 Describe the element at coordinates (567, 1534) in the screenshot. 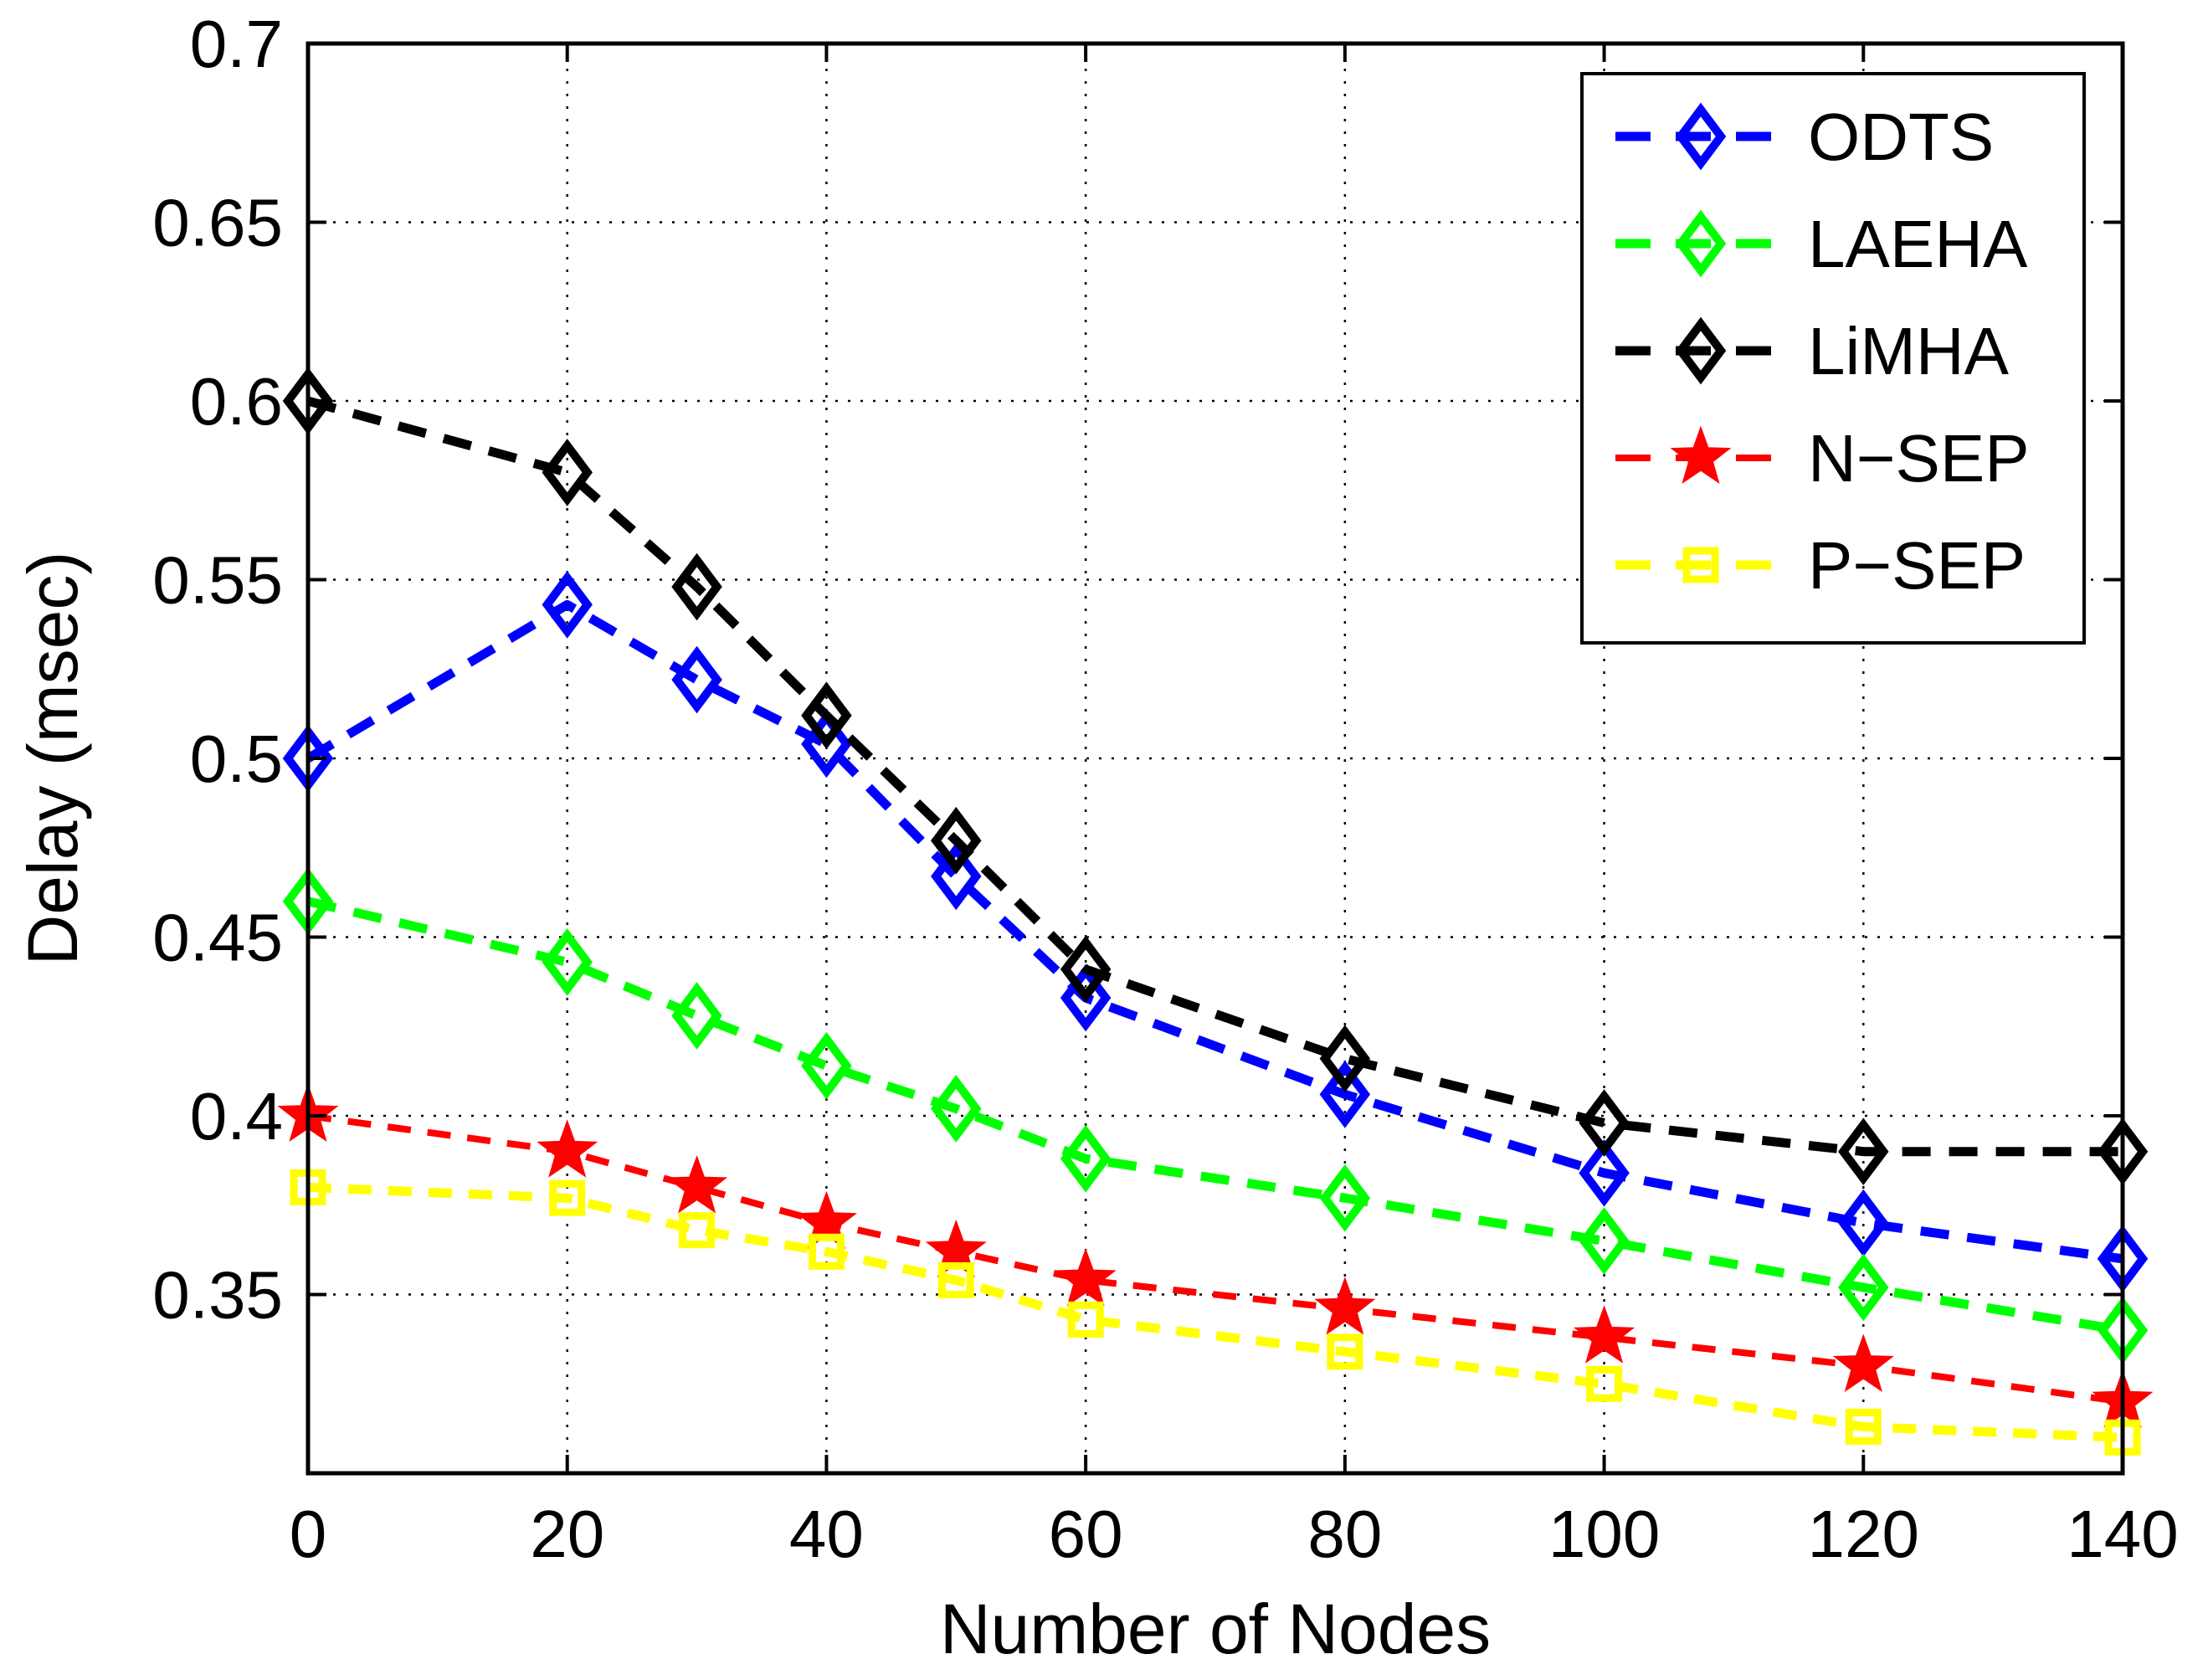

I see `x-tick-label: 20` at that location.